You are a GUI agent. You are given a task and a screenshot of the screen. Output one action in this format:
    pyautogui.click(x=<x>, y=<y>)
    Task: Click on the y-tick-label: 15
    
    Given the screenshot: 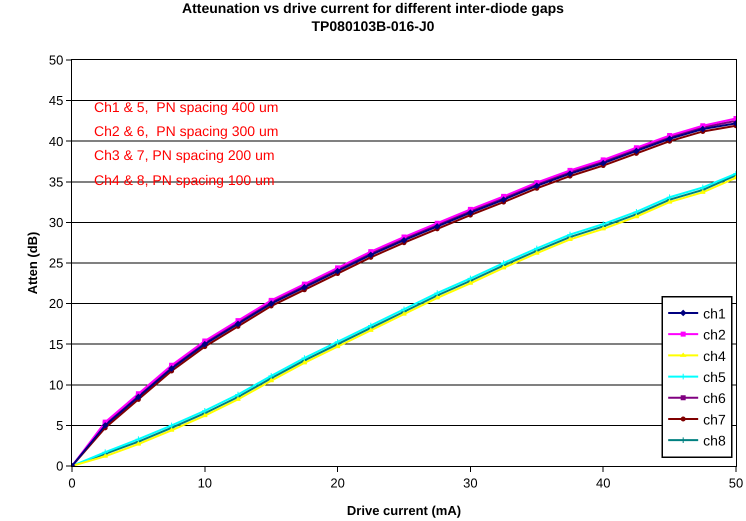 What is the action you would take?
    pyautogui.click(x=56, y=344)
    